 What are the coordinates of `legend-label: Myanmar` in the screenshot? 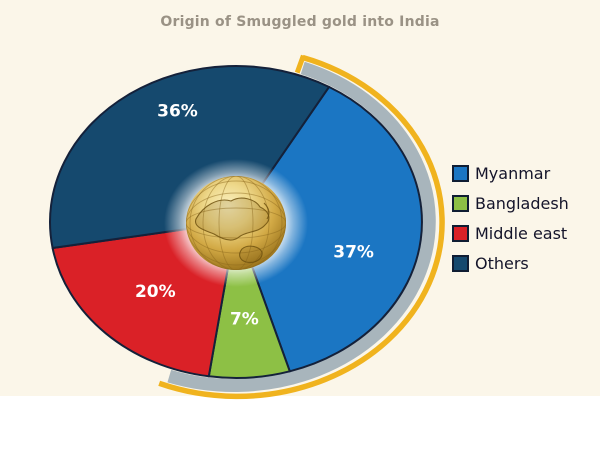 It's located at (513, 173).